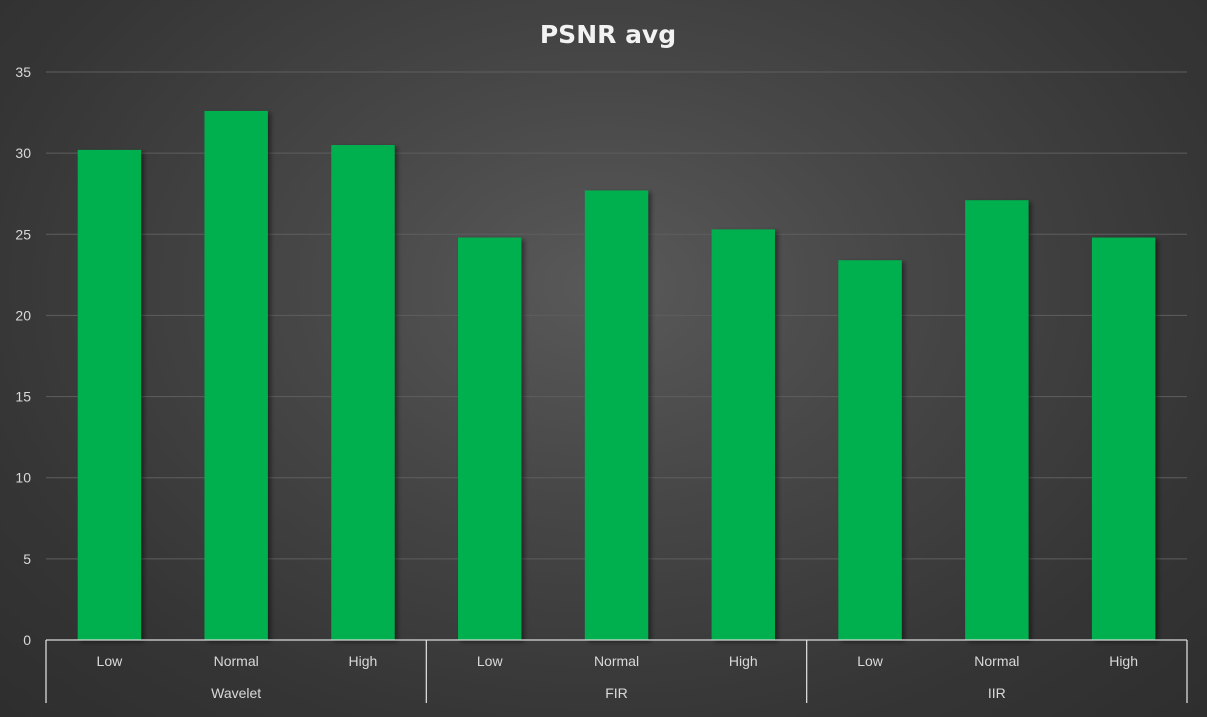 This screenshot has height=717, width=1207. Describe the element at coordinates (23, 72) in the screenshot. I see `y-tick-label: 35` at that location.